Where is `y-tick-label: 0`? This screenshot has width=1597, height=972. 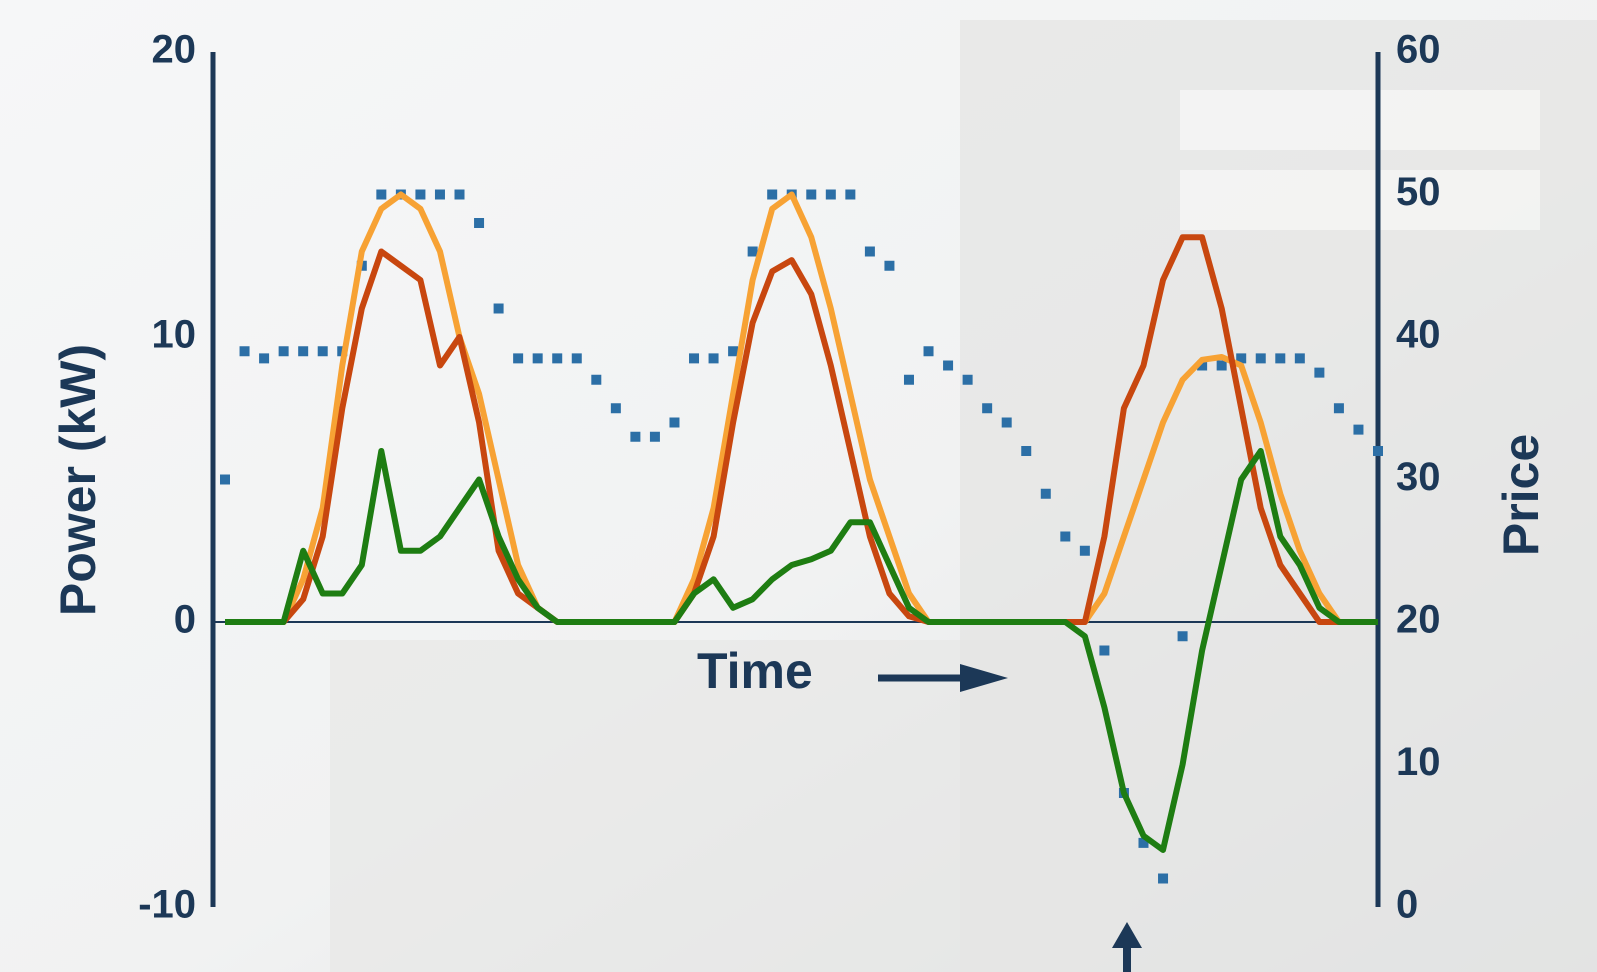 y-tick-label: 0 is located at coordinates (185, 620).